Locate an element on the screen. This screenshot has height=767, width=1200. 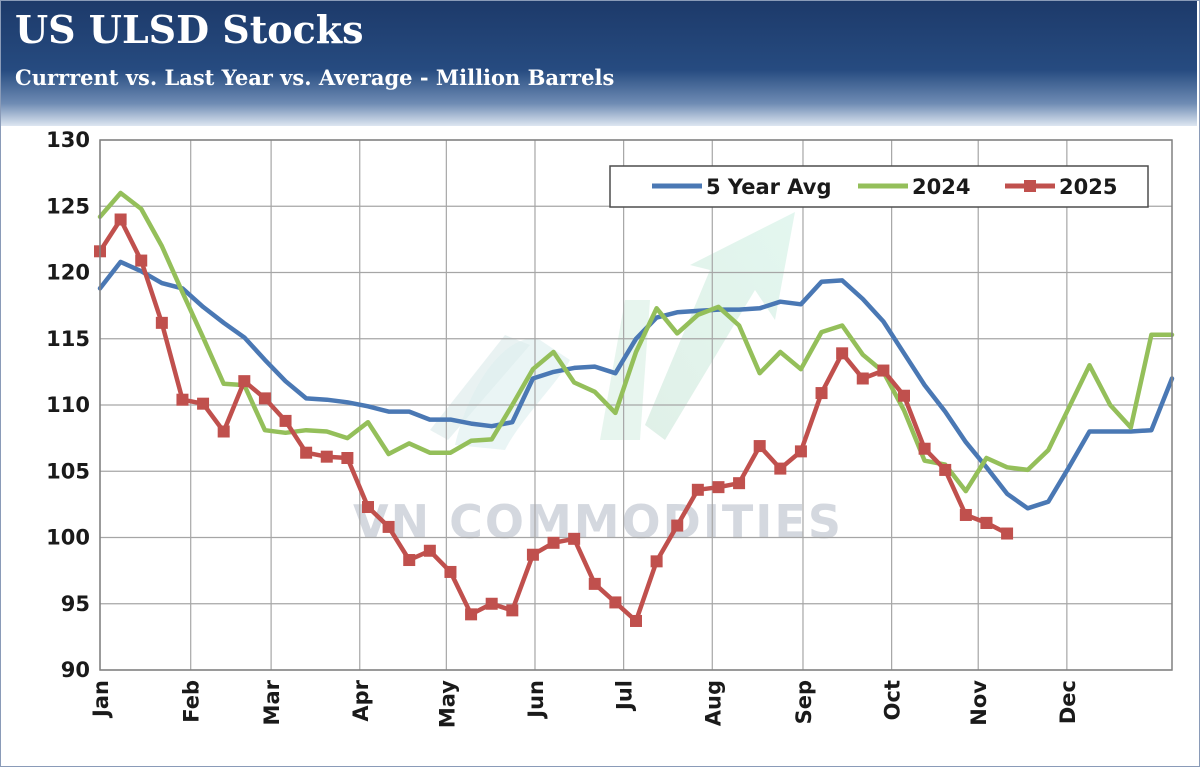
x-tick-label: Aug is located at coordinates (713, 703).